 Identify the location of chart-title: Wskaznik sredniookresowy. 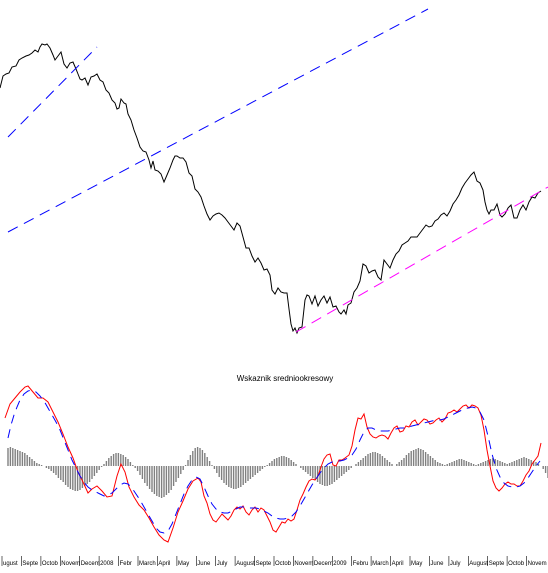
(285, 378).